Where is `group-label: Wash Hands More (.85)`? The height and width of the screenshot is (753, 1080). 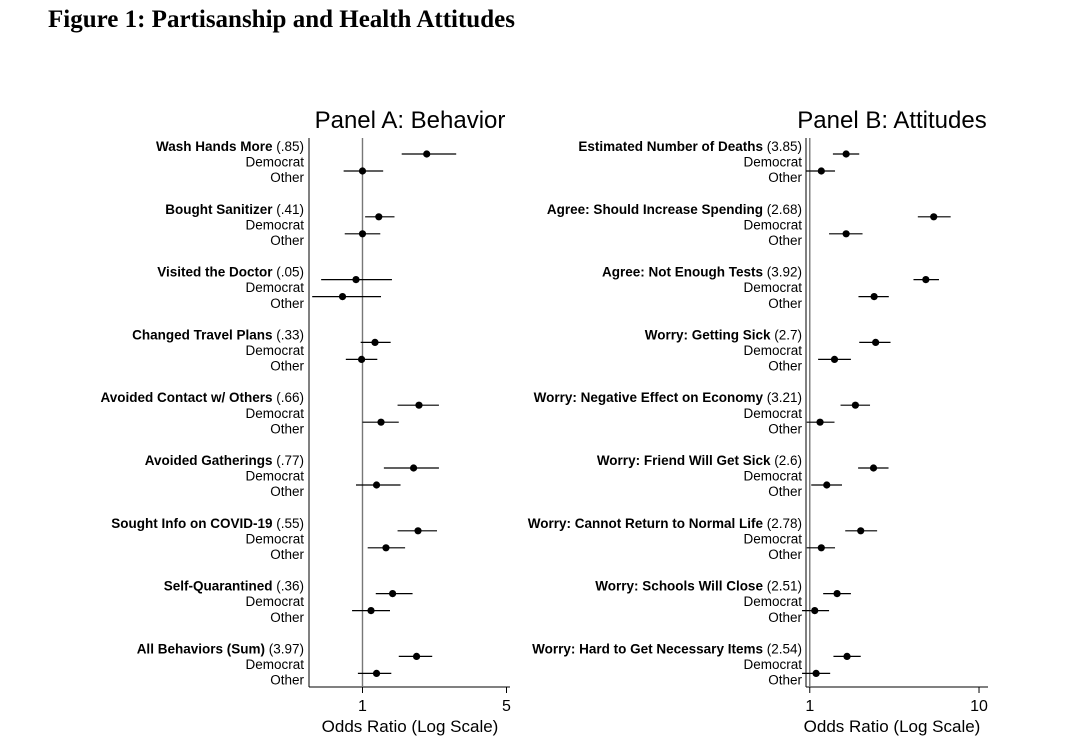
group-label: Wash Hands More (.85) is located at coordinates (230, 146).